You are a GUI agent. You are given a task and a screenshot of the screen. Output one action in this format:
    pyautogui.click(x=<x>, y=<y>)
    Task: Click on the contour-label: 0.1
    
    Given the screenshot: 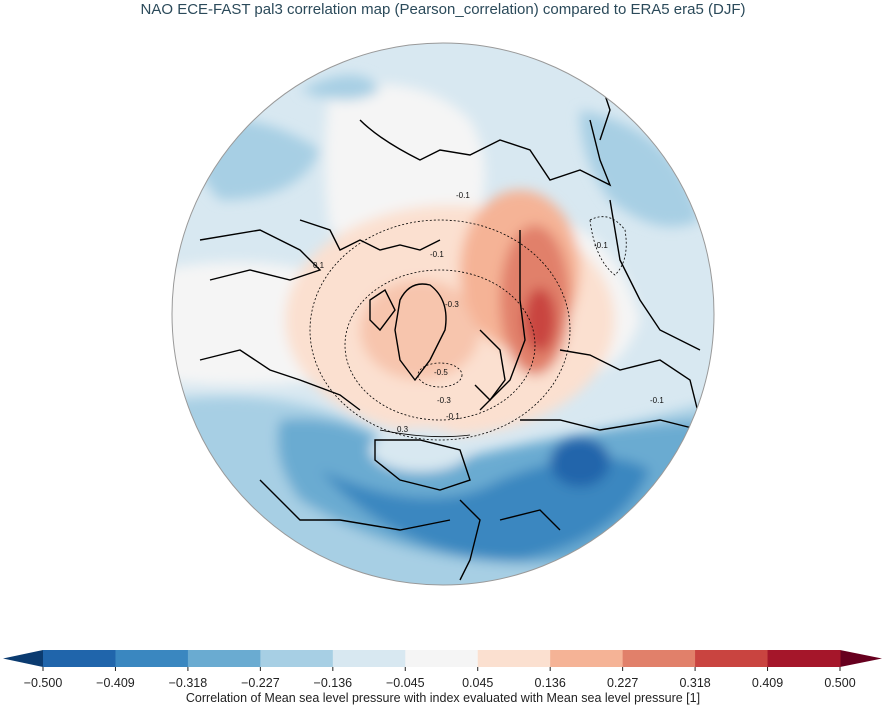 What is the action you would take?
    pyautogui.click(x=319, y=265)
    